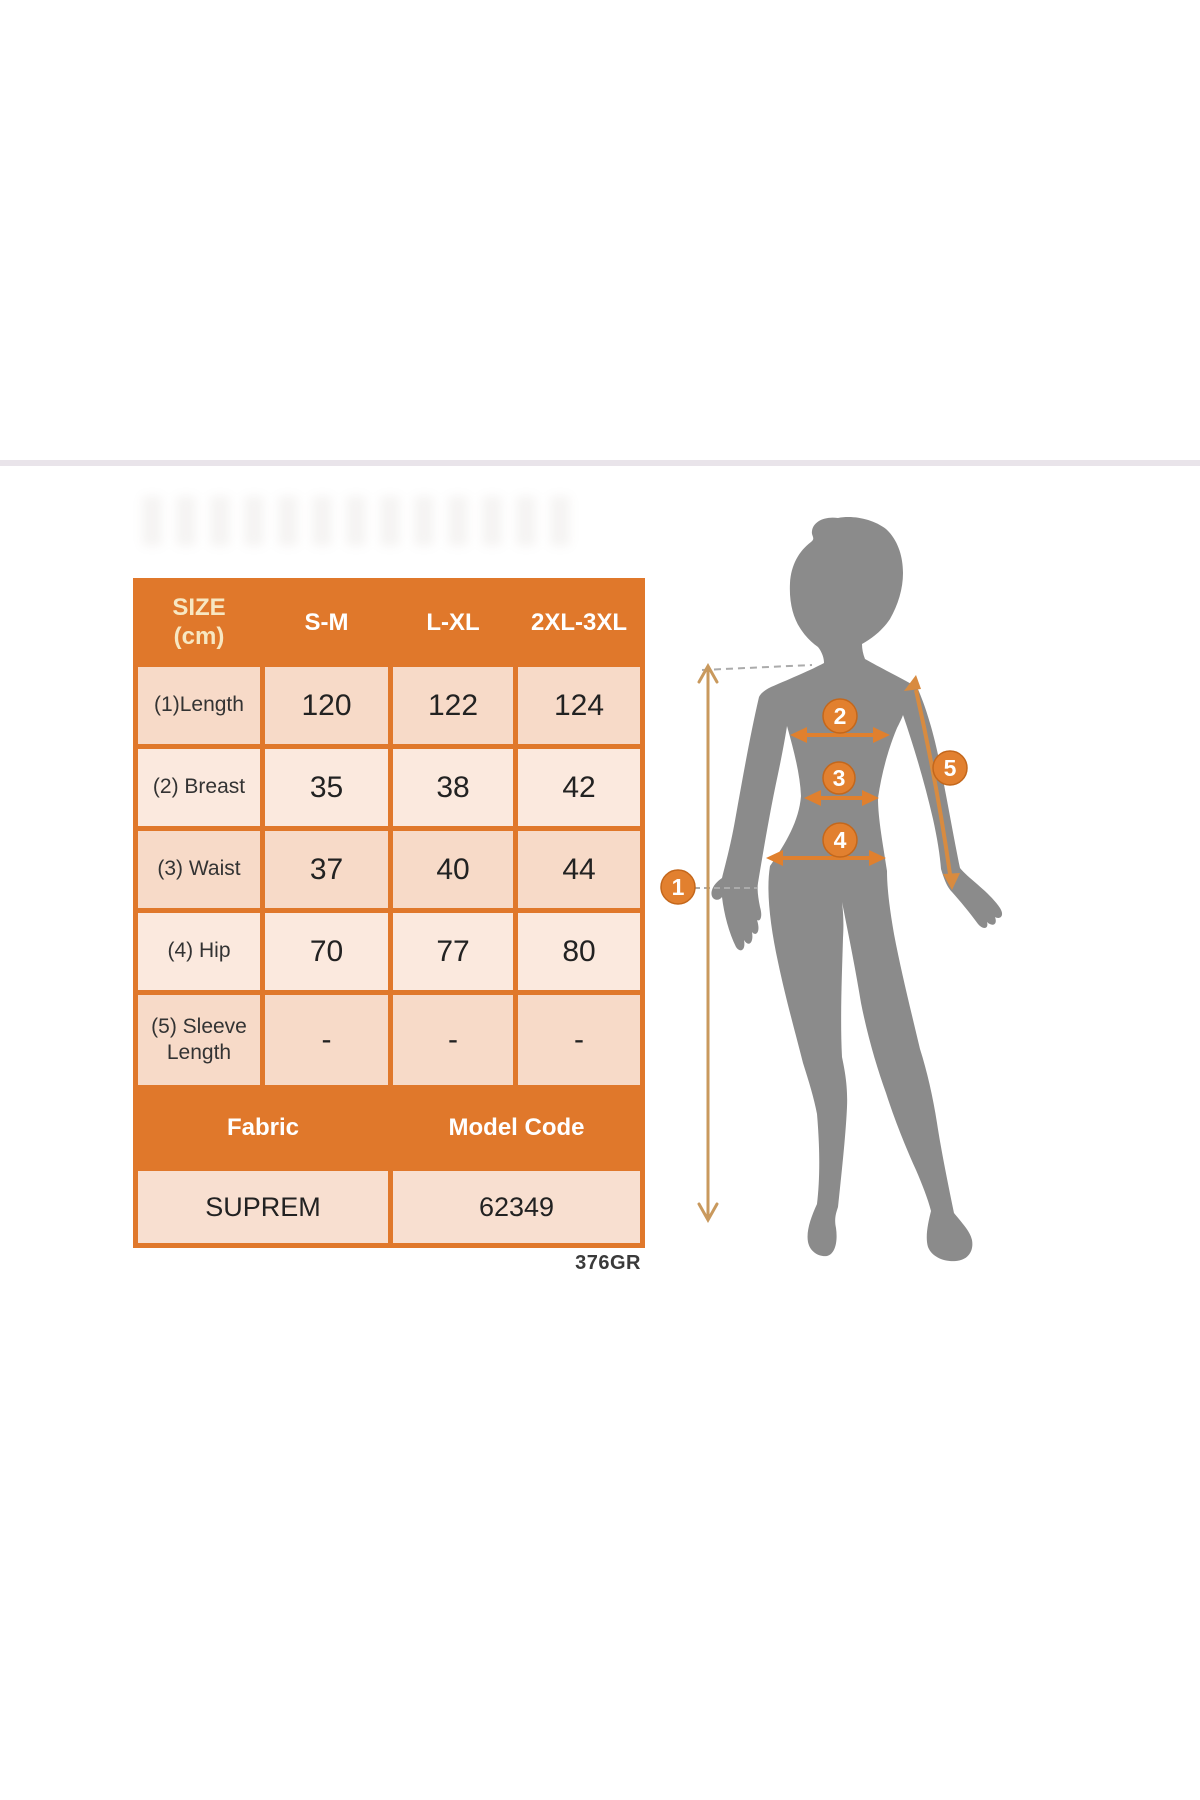  What do you see at coordinates (579, 622) in the screenshot?
I see `column-header-2xl-3xl: 2XL-3XL` at bounding box center [579, 622].